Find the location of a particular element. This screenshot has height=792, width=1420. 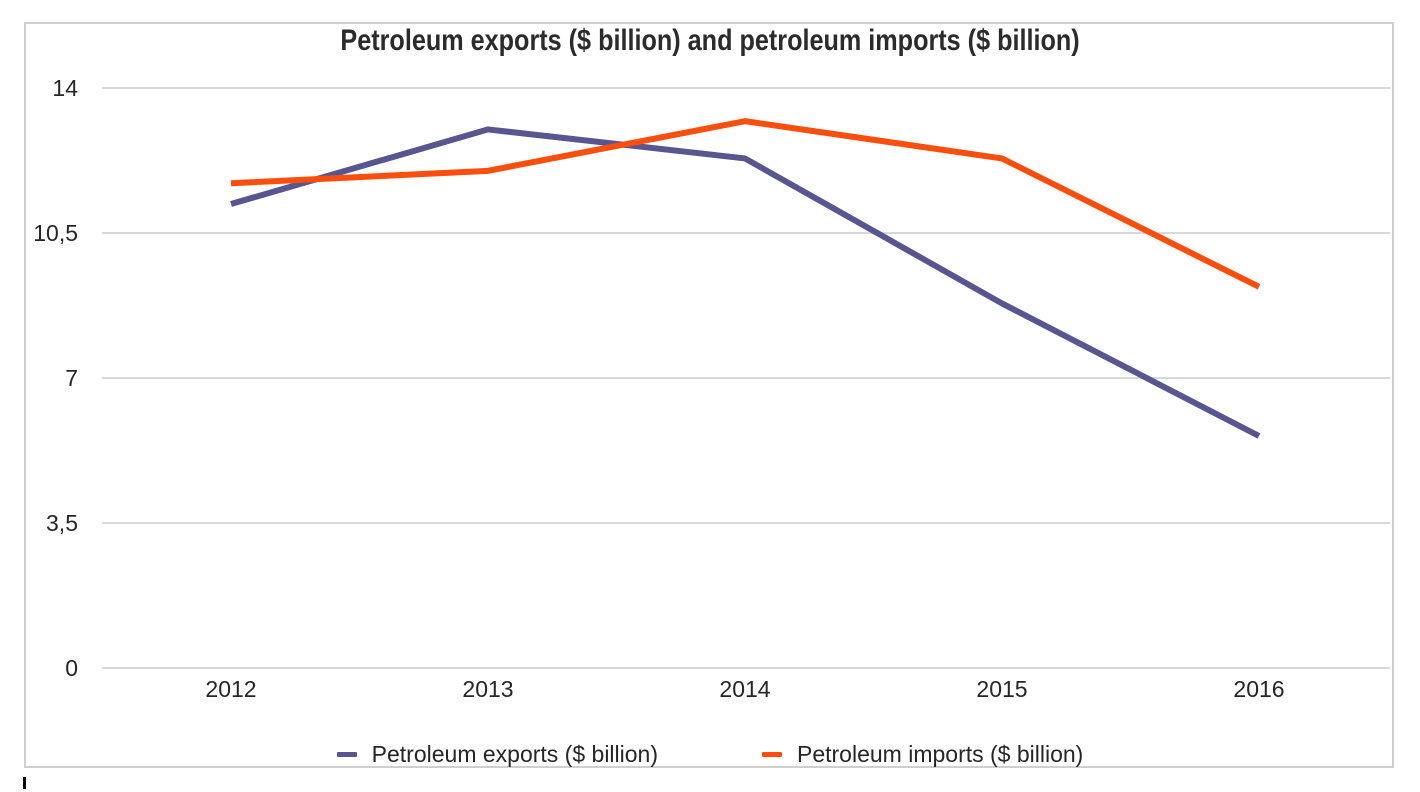

y-tick-label-3,5: 3,5 is located at coordinates (62, 523).